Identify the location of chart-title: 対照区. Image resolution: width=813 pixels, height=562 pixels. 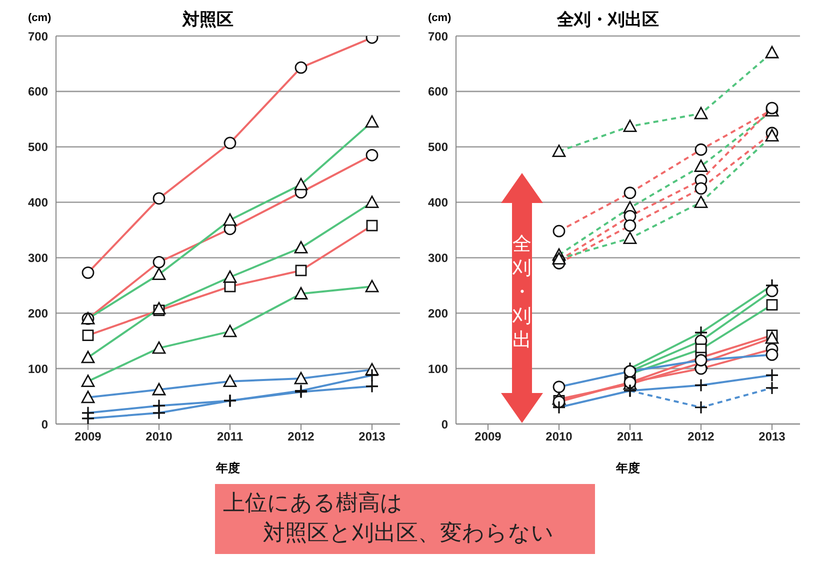
(208, 19).